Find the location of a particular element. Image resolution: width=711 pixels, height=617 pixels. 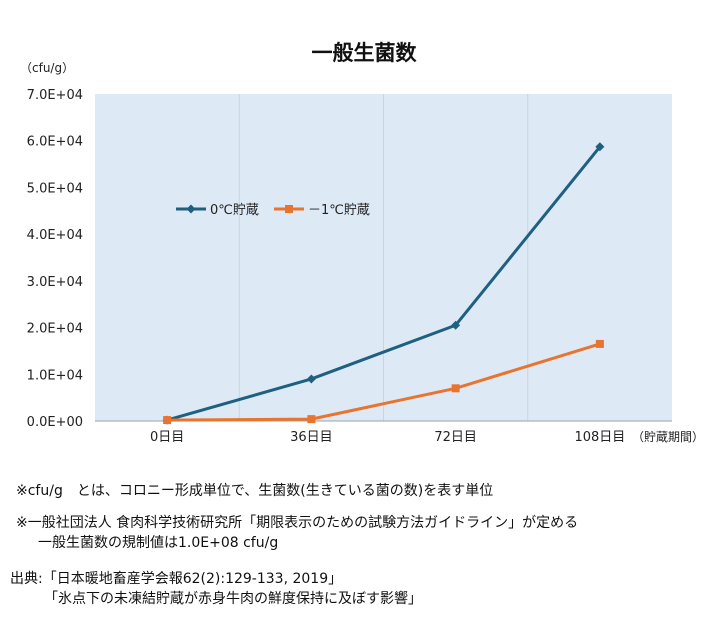

x-tick-label: 72日目 is located at coordinates (455, 437).